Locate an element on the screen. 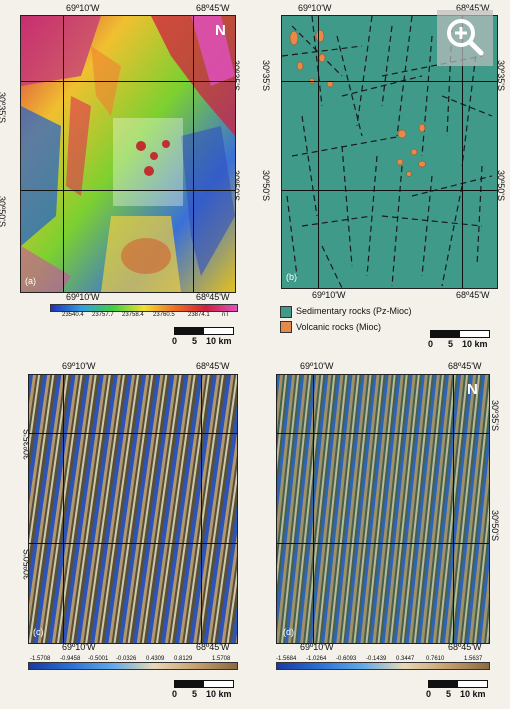 The width and height of the screenshot is (510, 709). lon-label-c-bottom-west: 69º10'W is located at coordinates (79, 647).